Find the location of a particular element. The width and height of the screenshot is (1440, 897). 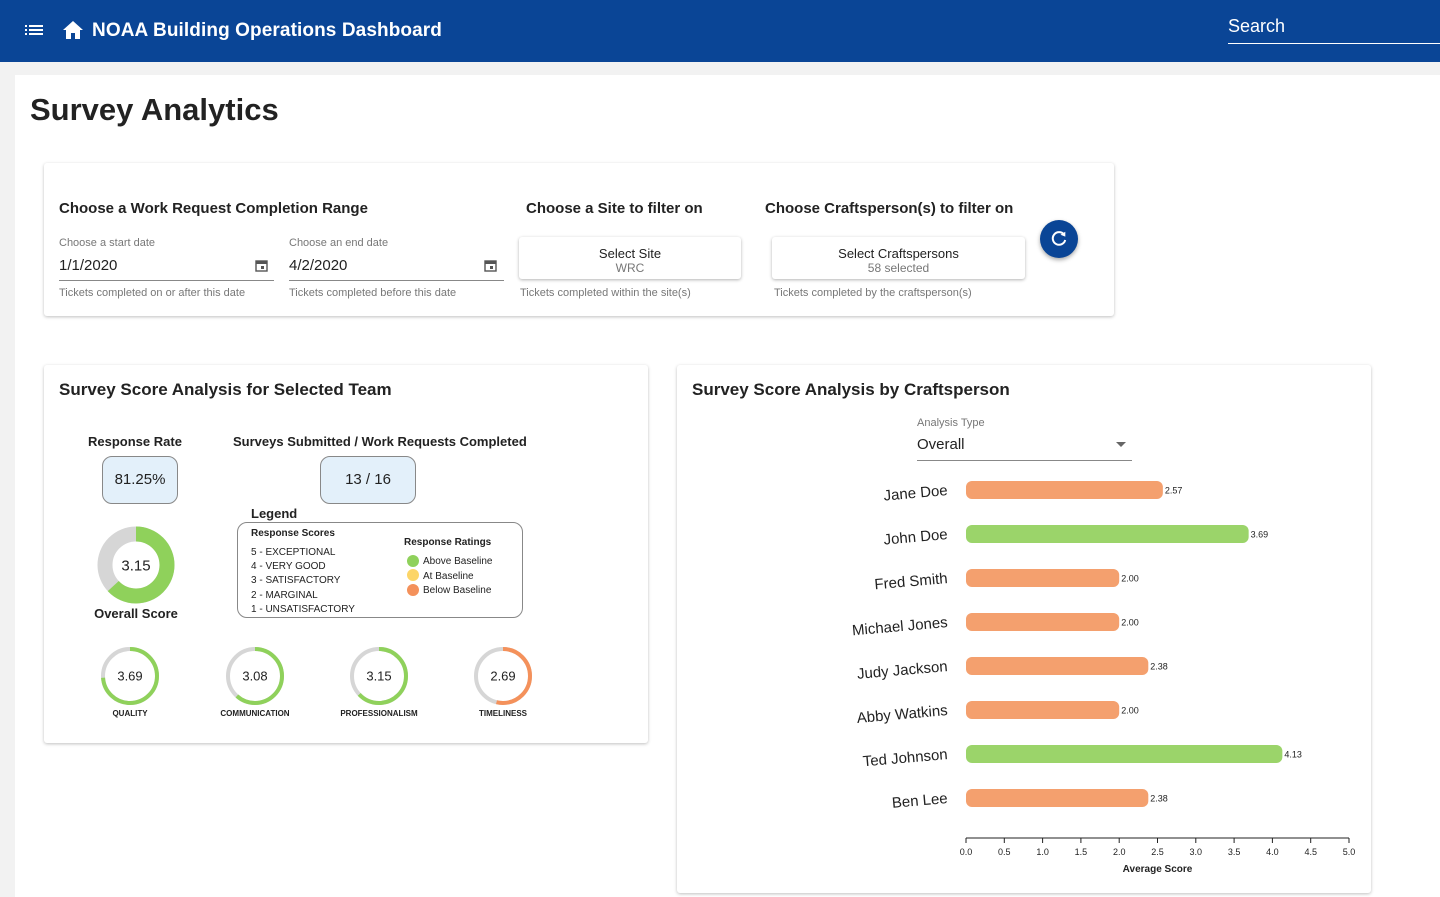

select-site-value: WRC is located at coordinates (630, 268).